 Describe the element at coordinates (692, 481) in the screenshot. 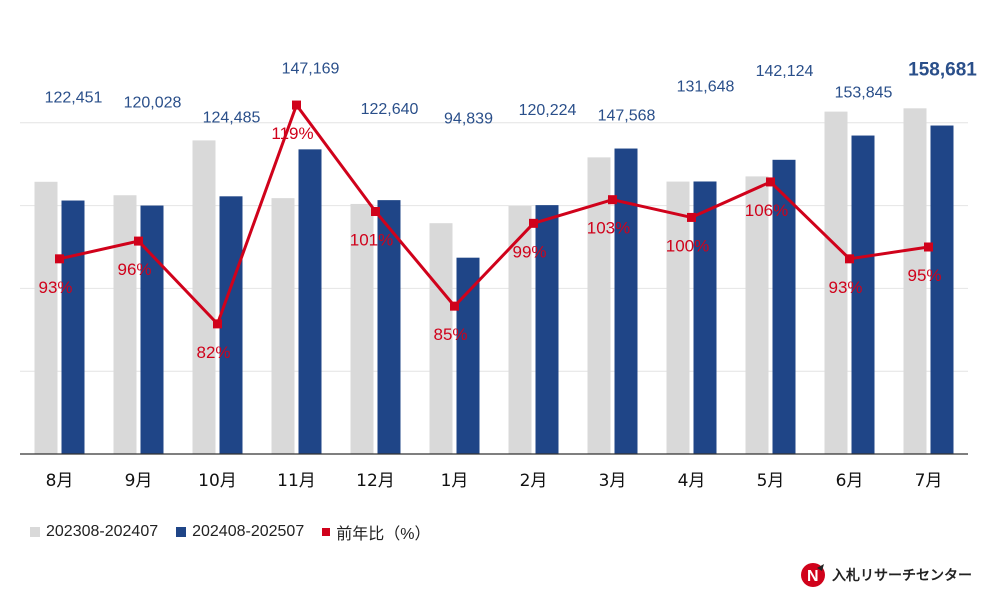

I see `x-tick-label-8: 4月` at that location.